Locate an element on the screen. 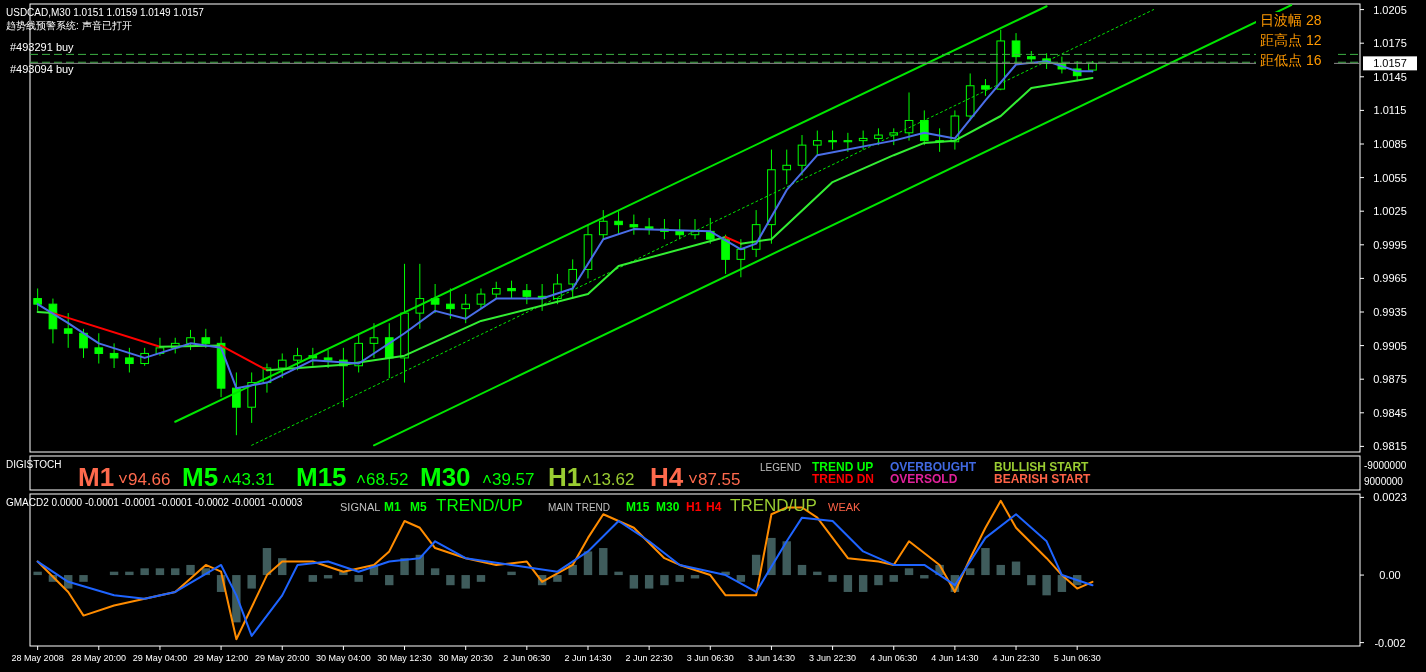  y-tick-label: 0.0023 is located at coordinates (1390, 497).